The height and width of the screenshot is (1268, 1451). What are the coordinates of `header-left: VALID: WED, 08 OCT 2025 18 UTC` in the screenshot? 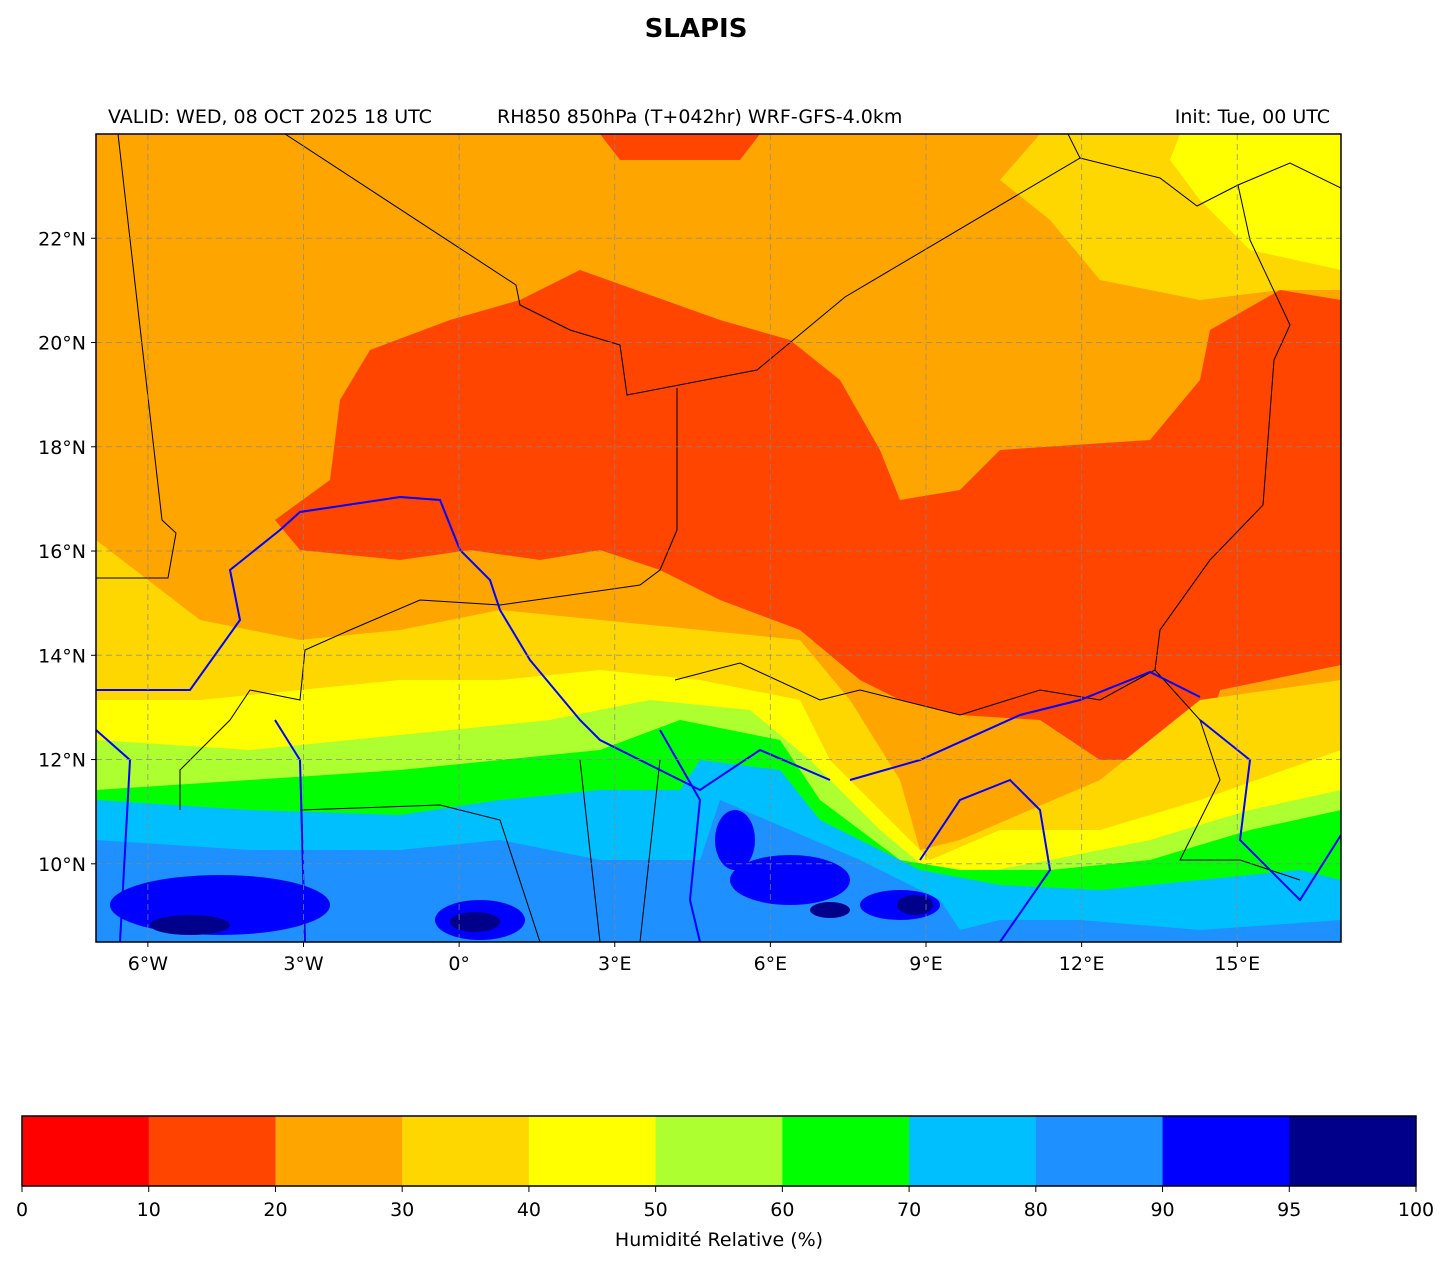 It's located at (270, 117).